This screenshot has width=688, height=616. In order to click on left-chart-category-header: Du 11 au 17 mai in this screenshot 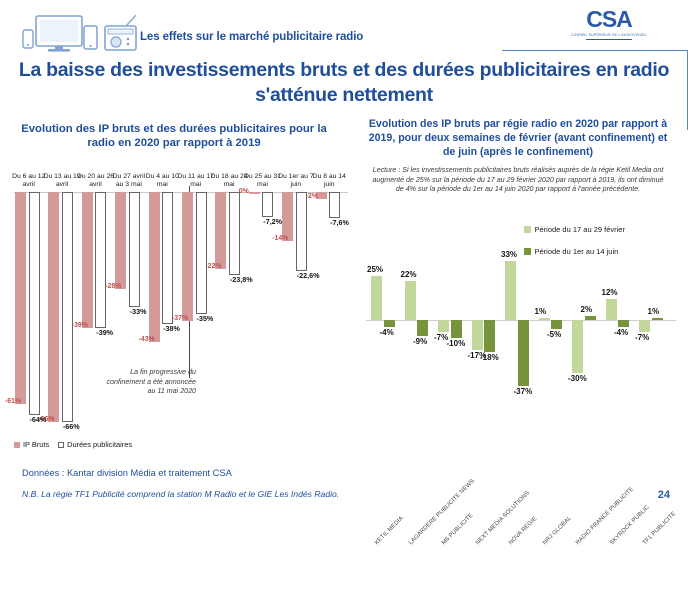, I will do `click(195, 180)`.